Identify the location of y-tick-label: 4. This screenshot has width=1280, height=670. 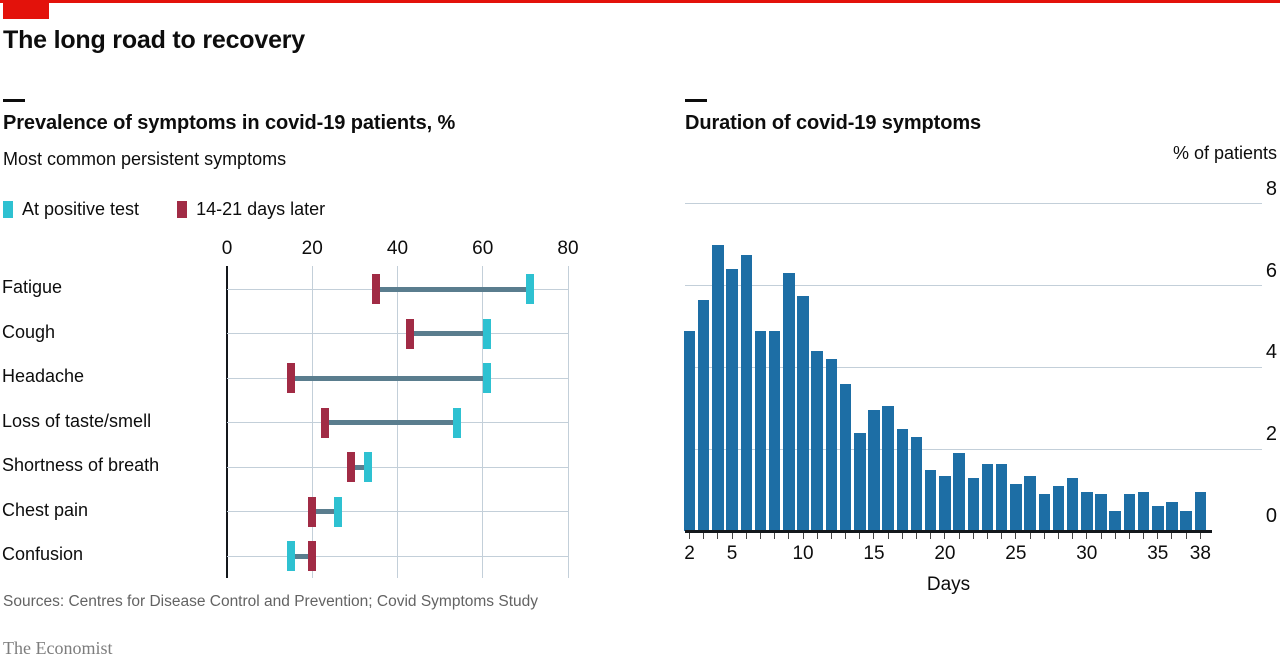
(1271, 352).